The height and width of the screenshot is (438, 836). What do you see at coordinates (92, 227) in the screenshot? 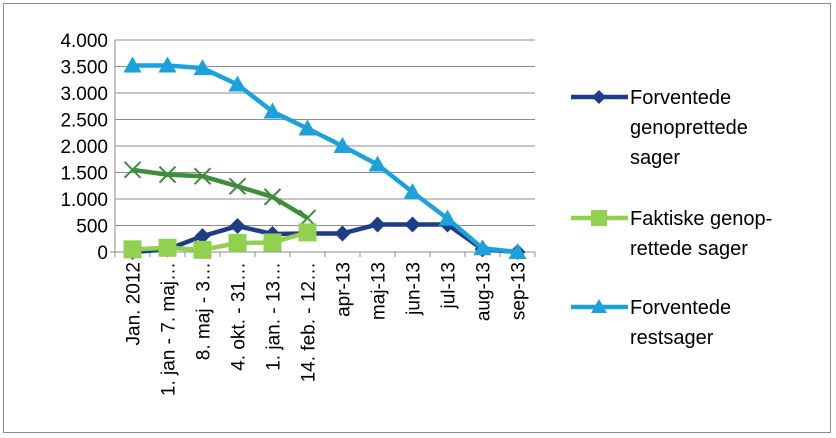
I see `y-tick-label: 500` at bounding box center [92, 227].